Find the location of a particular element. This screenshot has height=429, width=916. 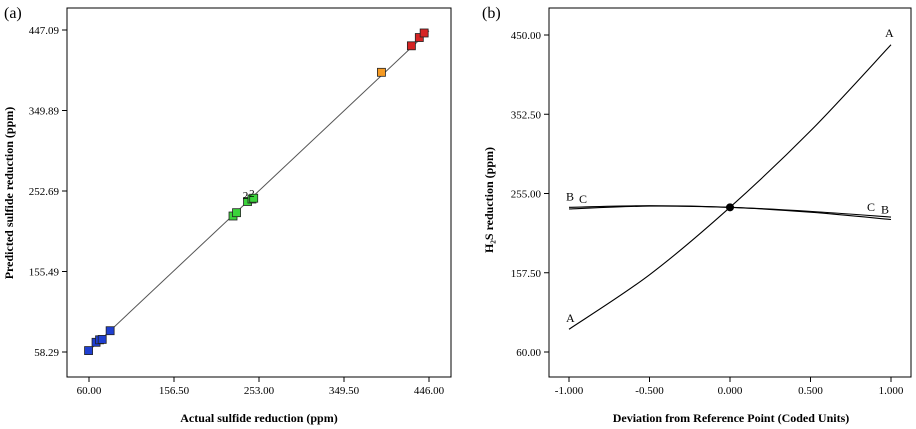

x-tick-label-b: -1.000 is located at coordinates (569, 391).